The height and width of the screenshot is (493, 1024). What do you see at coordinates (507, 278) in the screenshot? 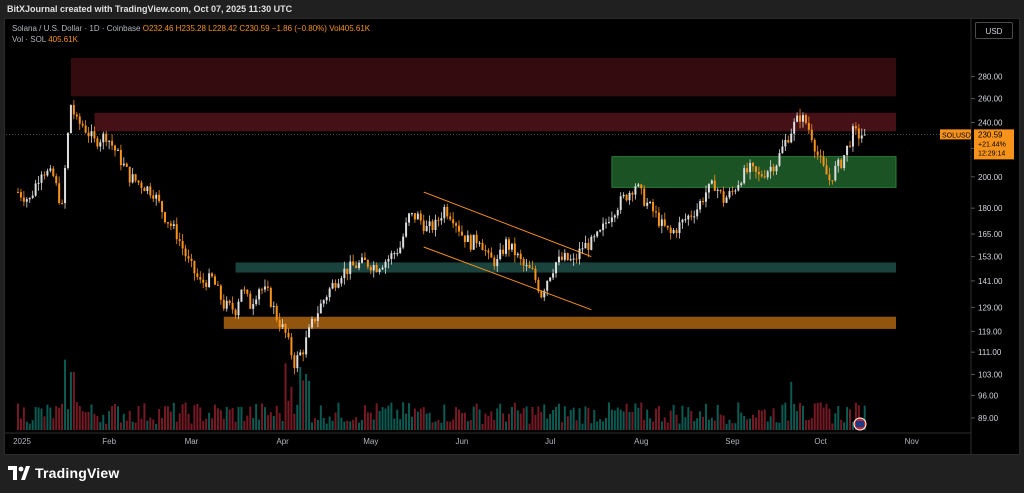
I see `channel-lower-line` at bounding box center [507, 278].